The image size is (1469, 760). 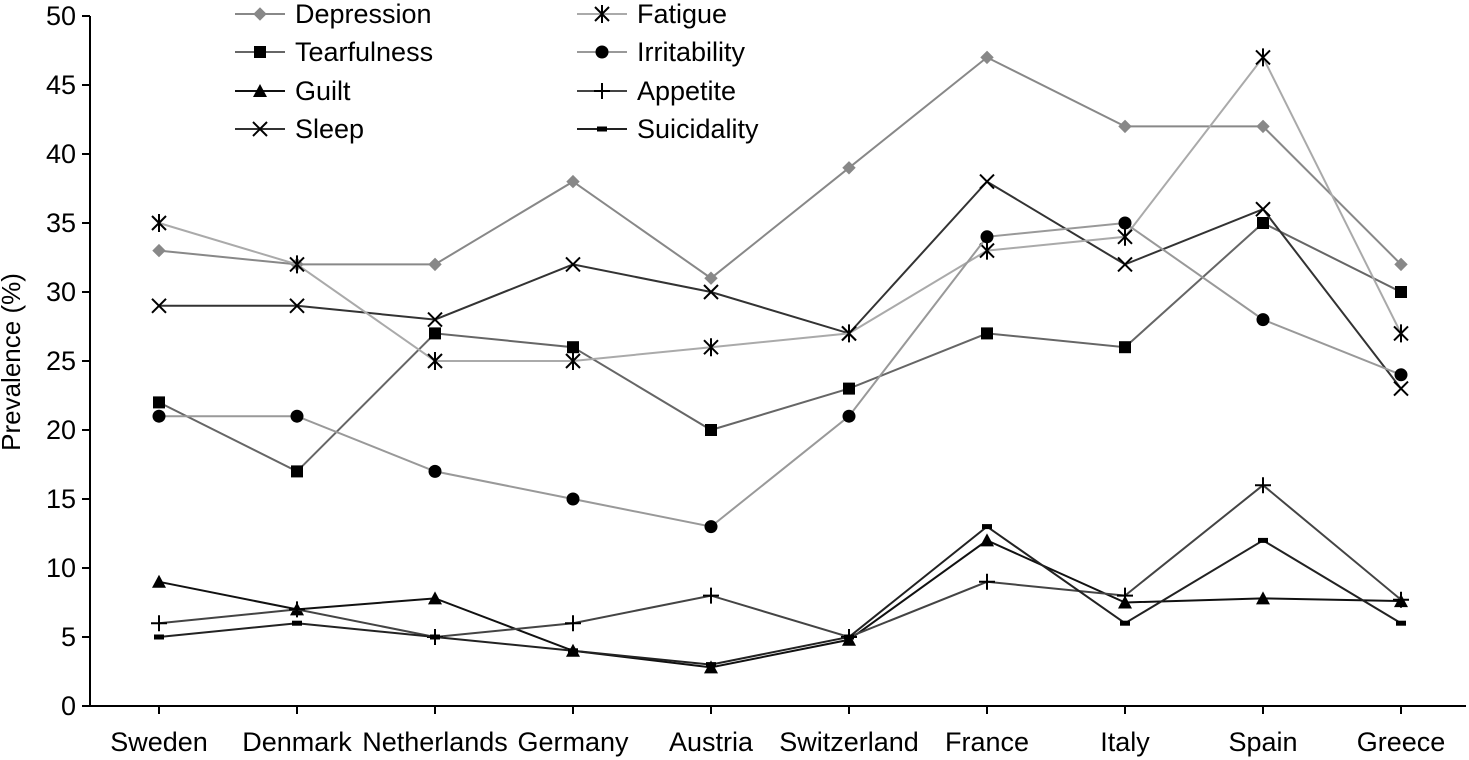 What do you see at coordinates (682, 14) in the screenshot?
I see `legend-label-fatigue: Fatigue` at bounding box center [682, 14].